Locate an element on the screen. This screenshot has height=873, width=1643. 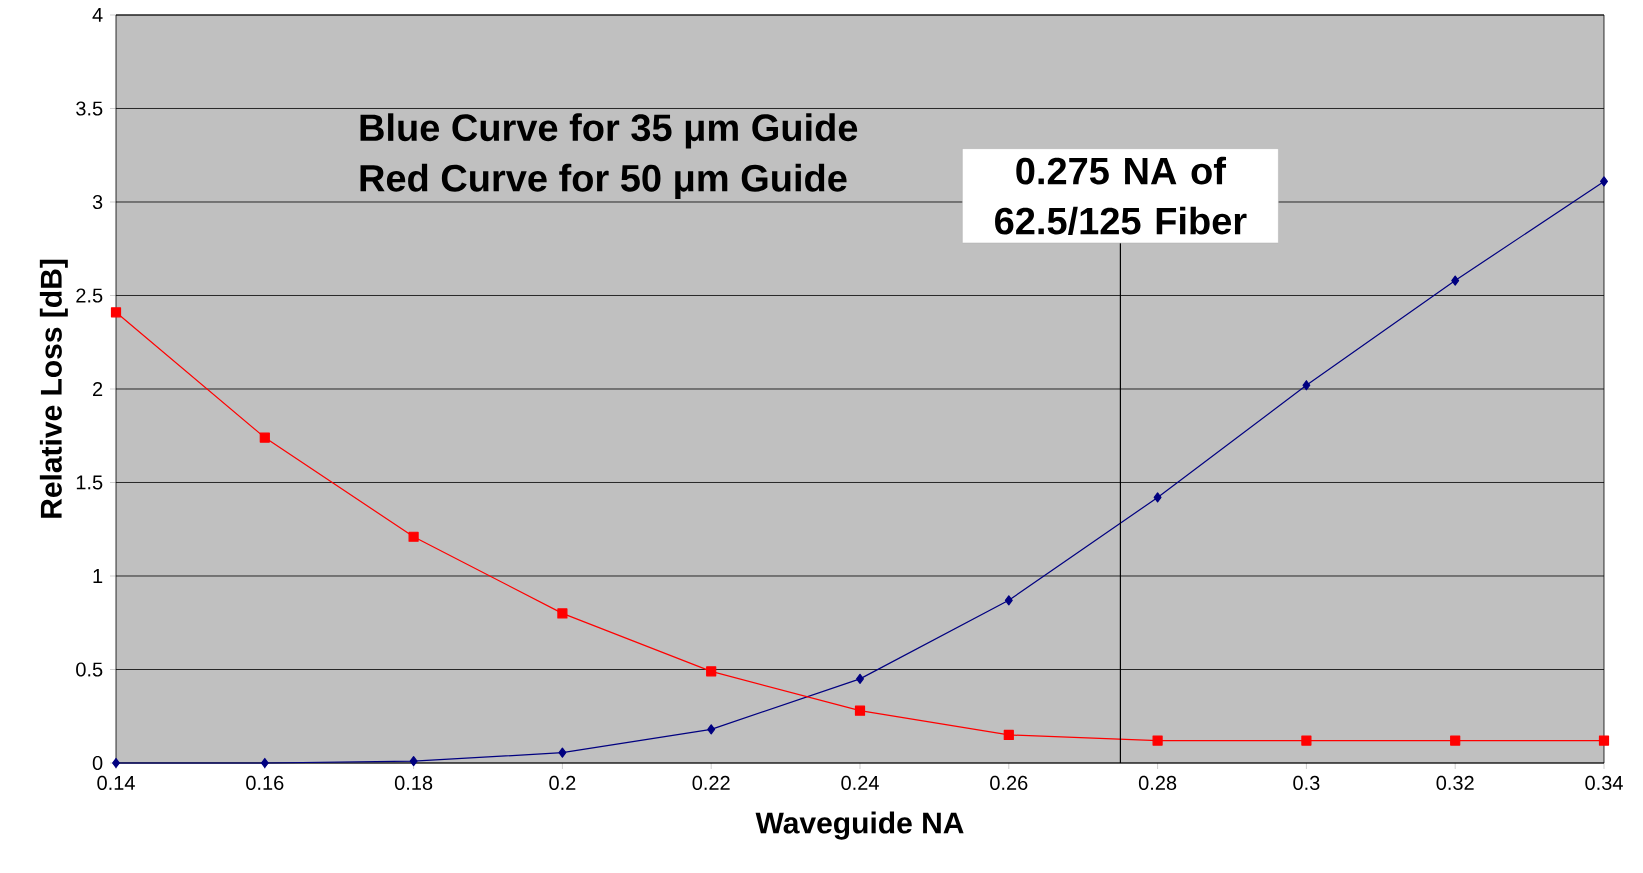
x-tick-label: 0.16 is located at coordinates (265, 783).